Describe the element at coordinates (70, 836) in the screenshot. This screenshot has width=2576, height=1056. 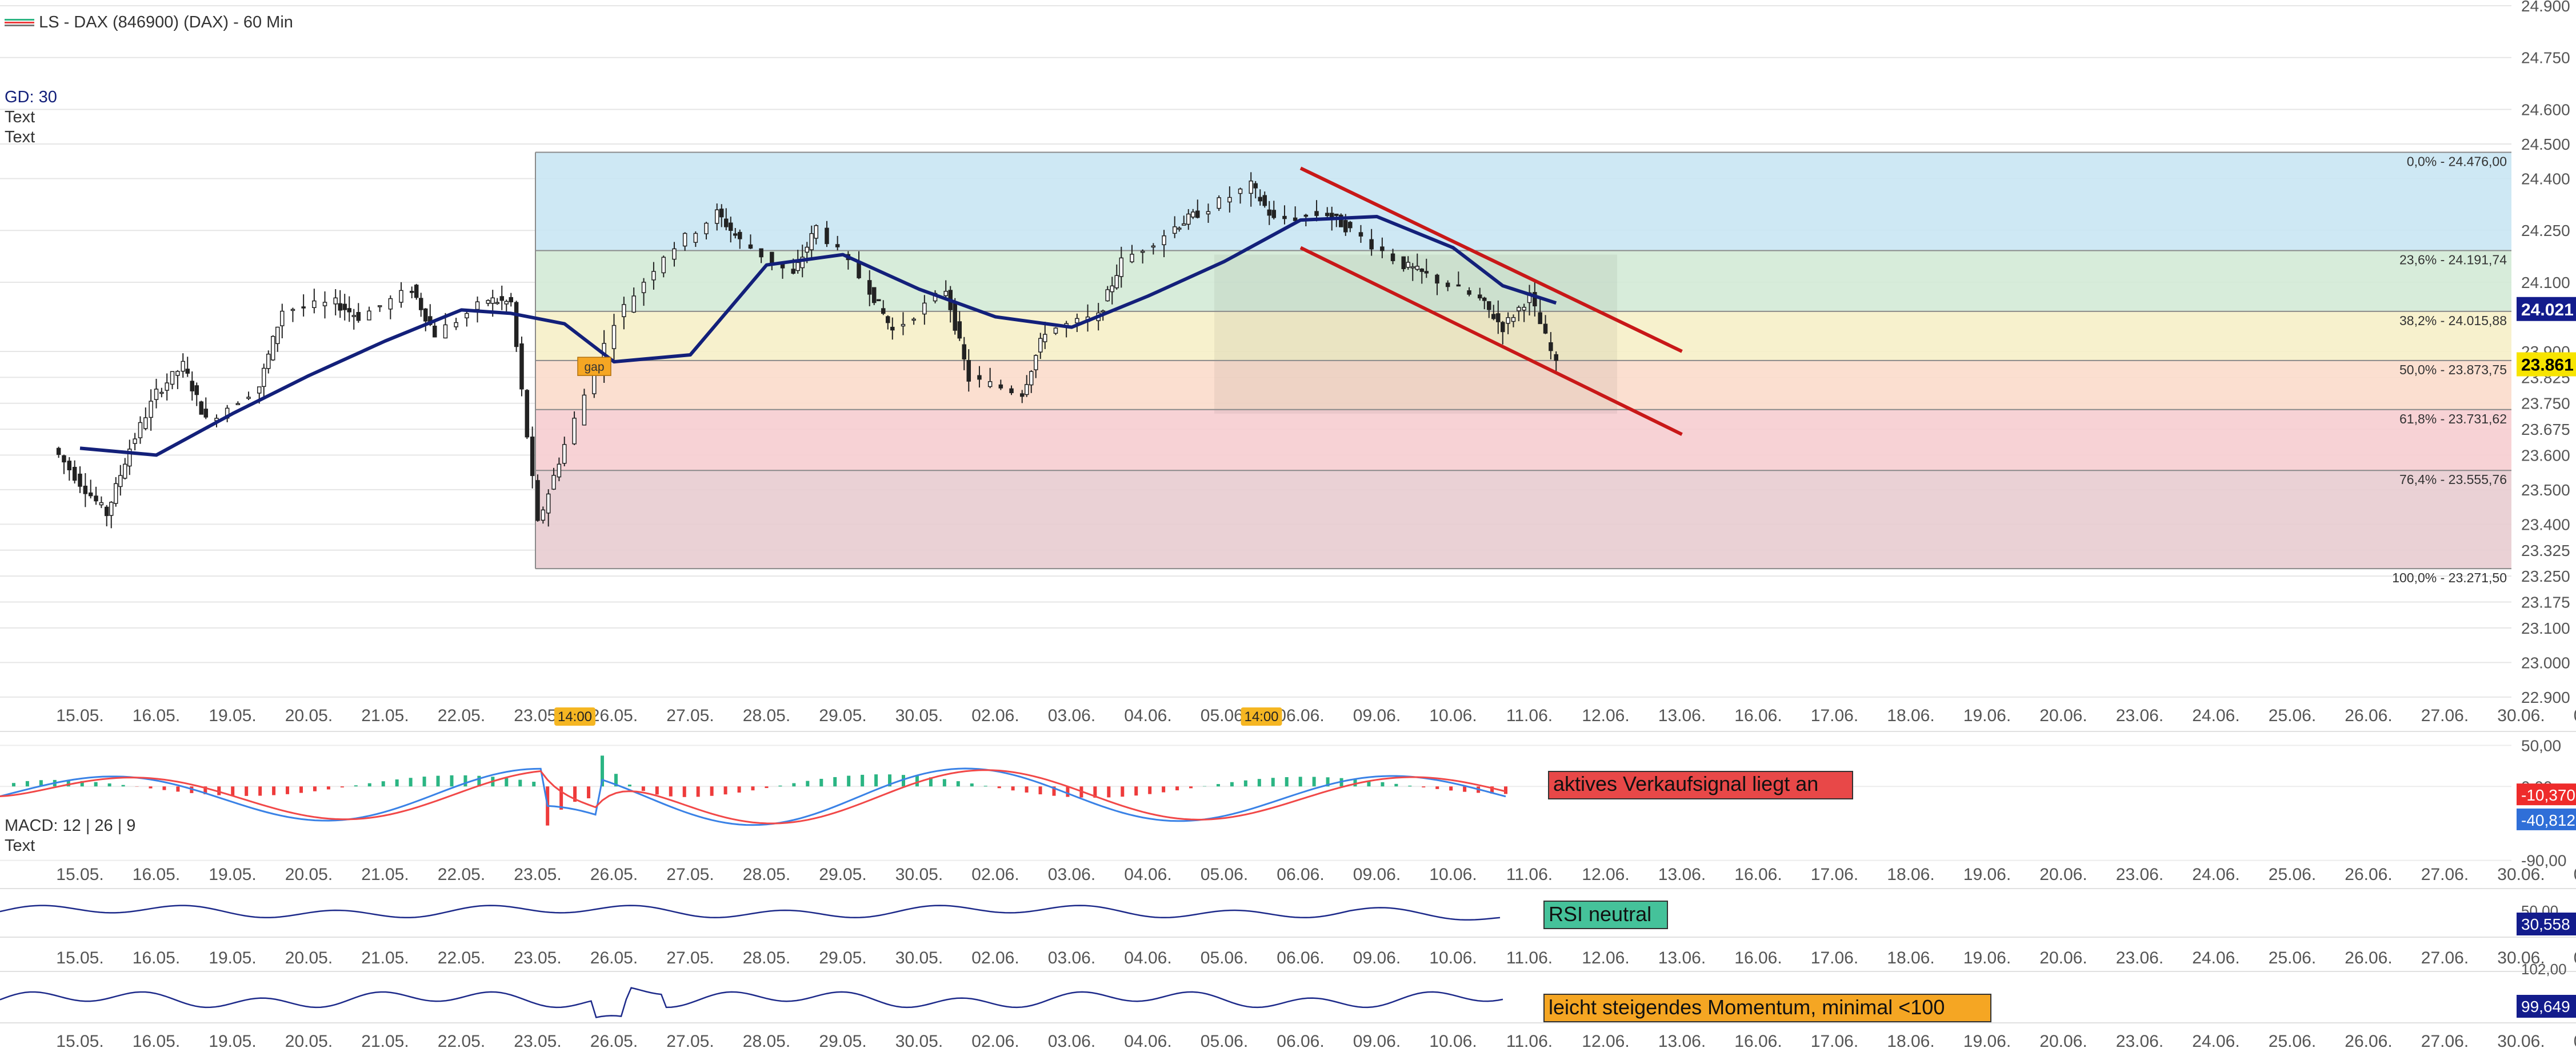
I see `macd-legend: MACD: 12 | 26 | 9 Text` at that location.